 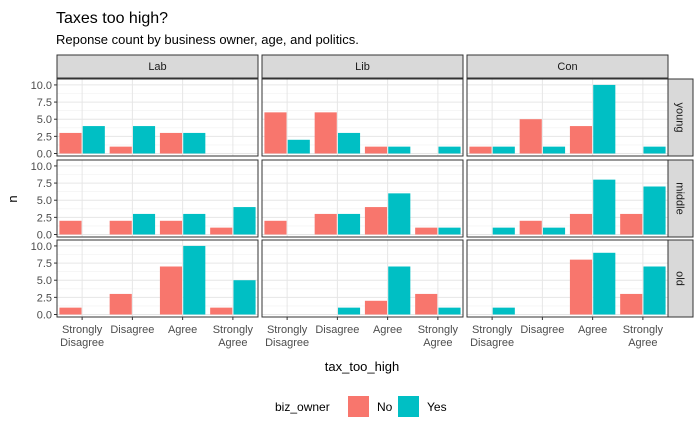 What do you see at coordinates (680, 278) in the screenshot?
I see `facet-strip-old` at bounding box center [680, 278].